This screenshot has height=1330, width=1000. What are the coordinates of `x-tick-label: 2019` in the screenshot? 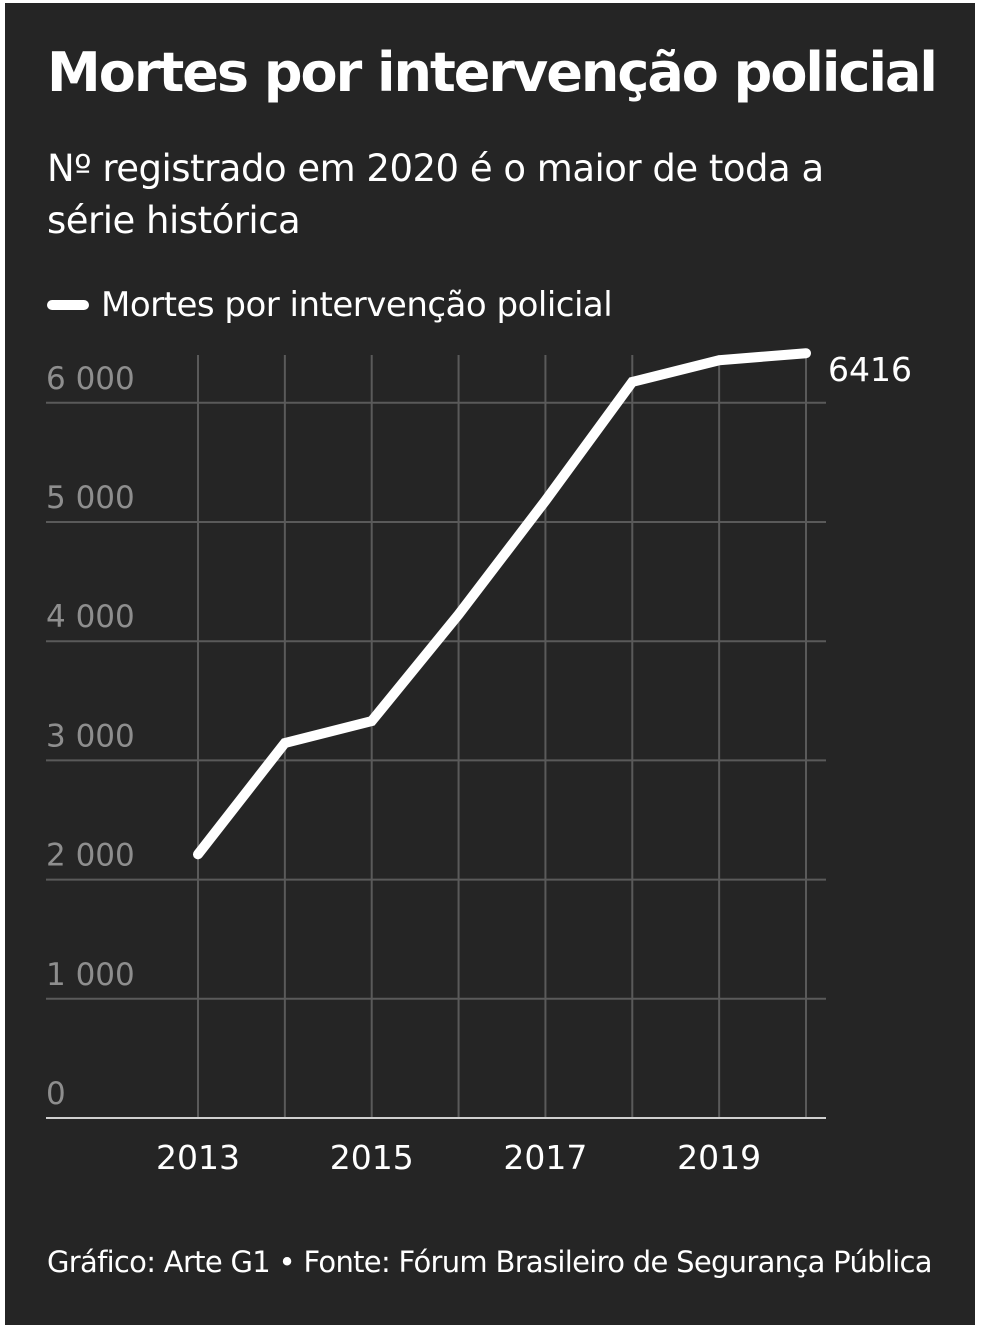 It's located at (719, 1157).